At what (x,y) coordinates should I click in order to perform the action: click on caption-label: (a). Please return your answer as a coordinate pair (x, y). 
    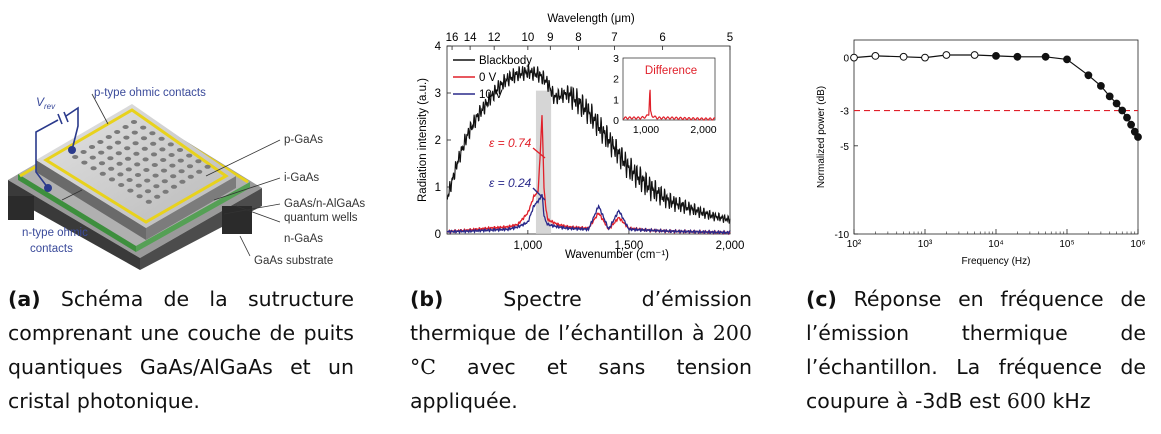
    Looking at the image, I should click on (24, 299).